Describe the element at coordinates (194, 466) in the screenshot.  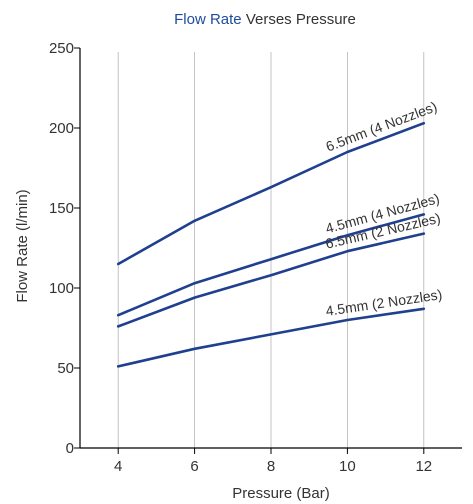
I see `x-tick-label: 6` at that location.